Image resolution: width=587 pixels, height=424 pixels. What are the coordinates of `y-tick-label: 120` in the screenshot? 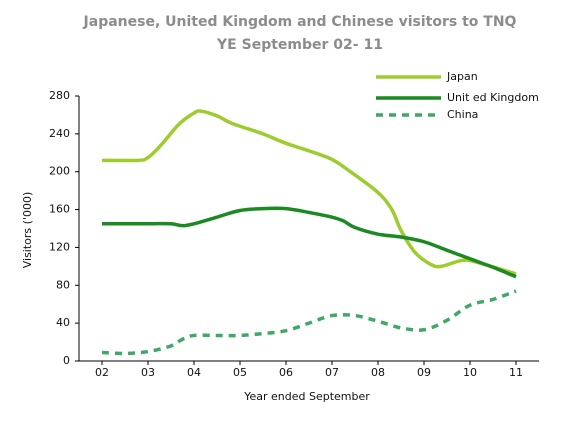 It's located at (59, 246).